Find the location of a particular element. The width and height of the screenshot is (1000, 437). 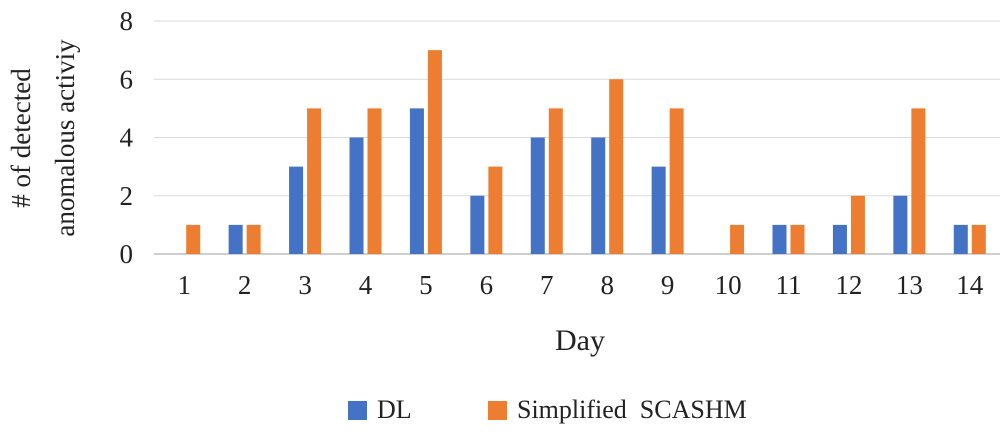

legend: DL Simplified SCASHM is located at coordinates (547, 409).